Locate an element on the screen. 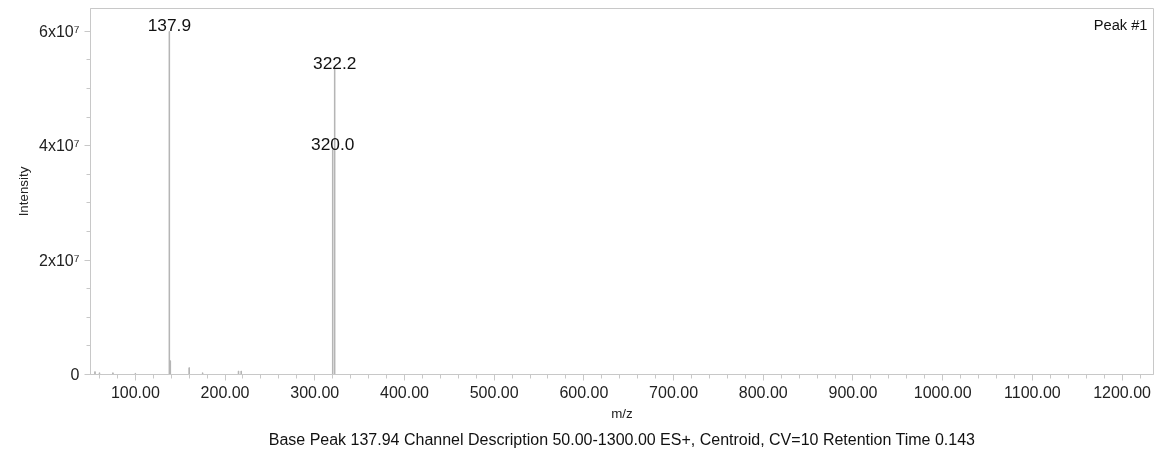 The height and width of the screenshot is (452, 1157). x-tick-label: 900.00 is located at coordinates (853, 392).